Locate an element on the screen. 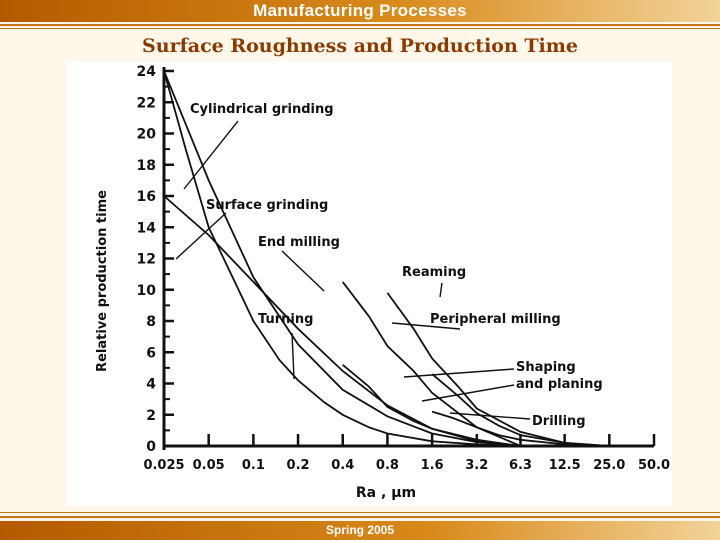 This screenshot has height=540, width=720. annotation-shaping: Shaping is located at coordinates (546, 367).